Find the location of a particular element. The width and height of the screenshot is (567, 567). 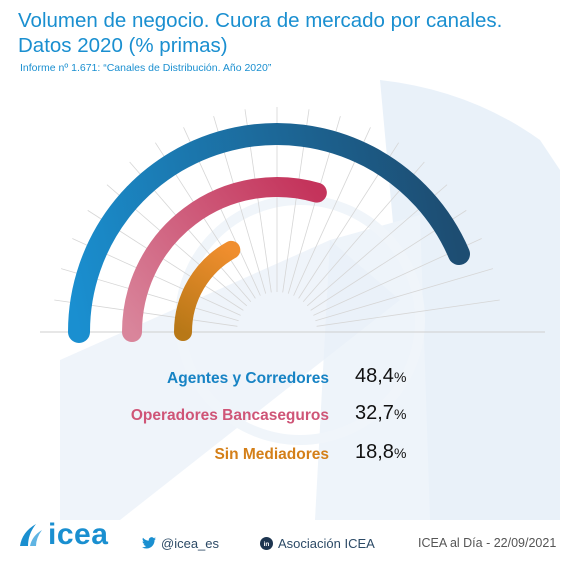

value-label: 18,8% is located at coordinates (380, 452).